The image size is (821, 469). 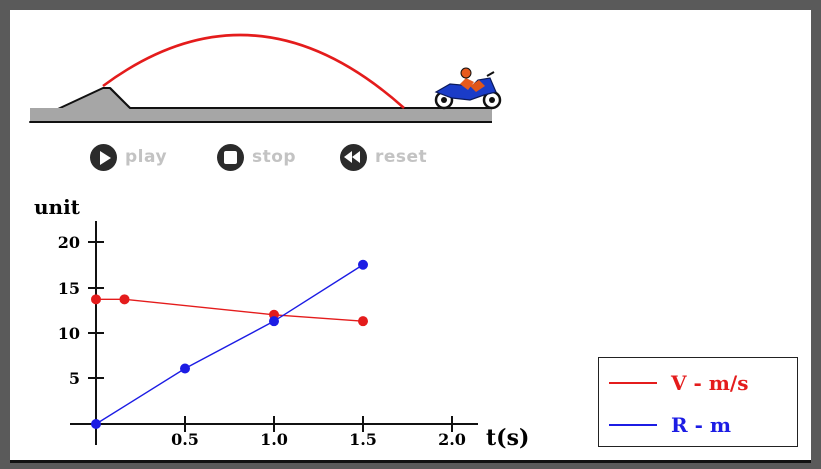 I want to click on x-tick-label: 2.0, so click(x=452, y=439).